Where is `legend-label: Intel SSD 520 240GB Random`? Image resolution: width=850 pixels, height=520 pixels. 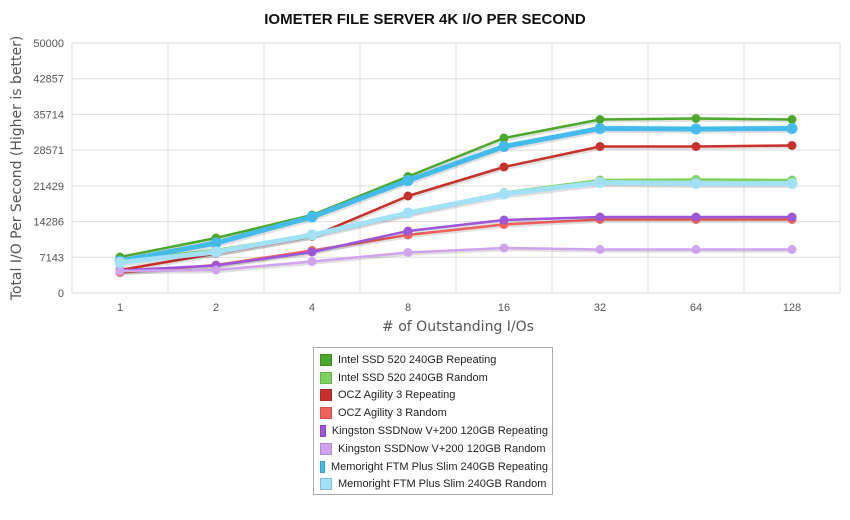 legend-label: Intel SSD 520 240GB Random is located at coordinates (413, 377).